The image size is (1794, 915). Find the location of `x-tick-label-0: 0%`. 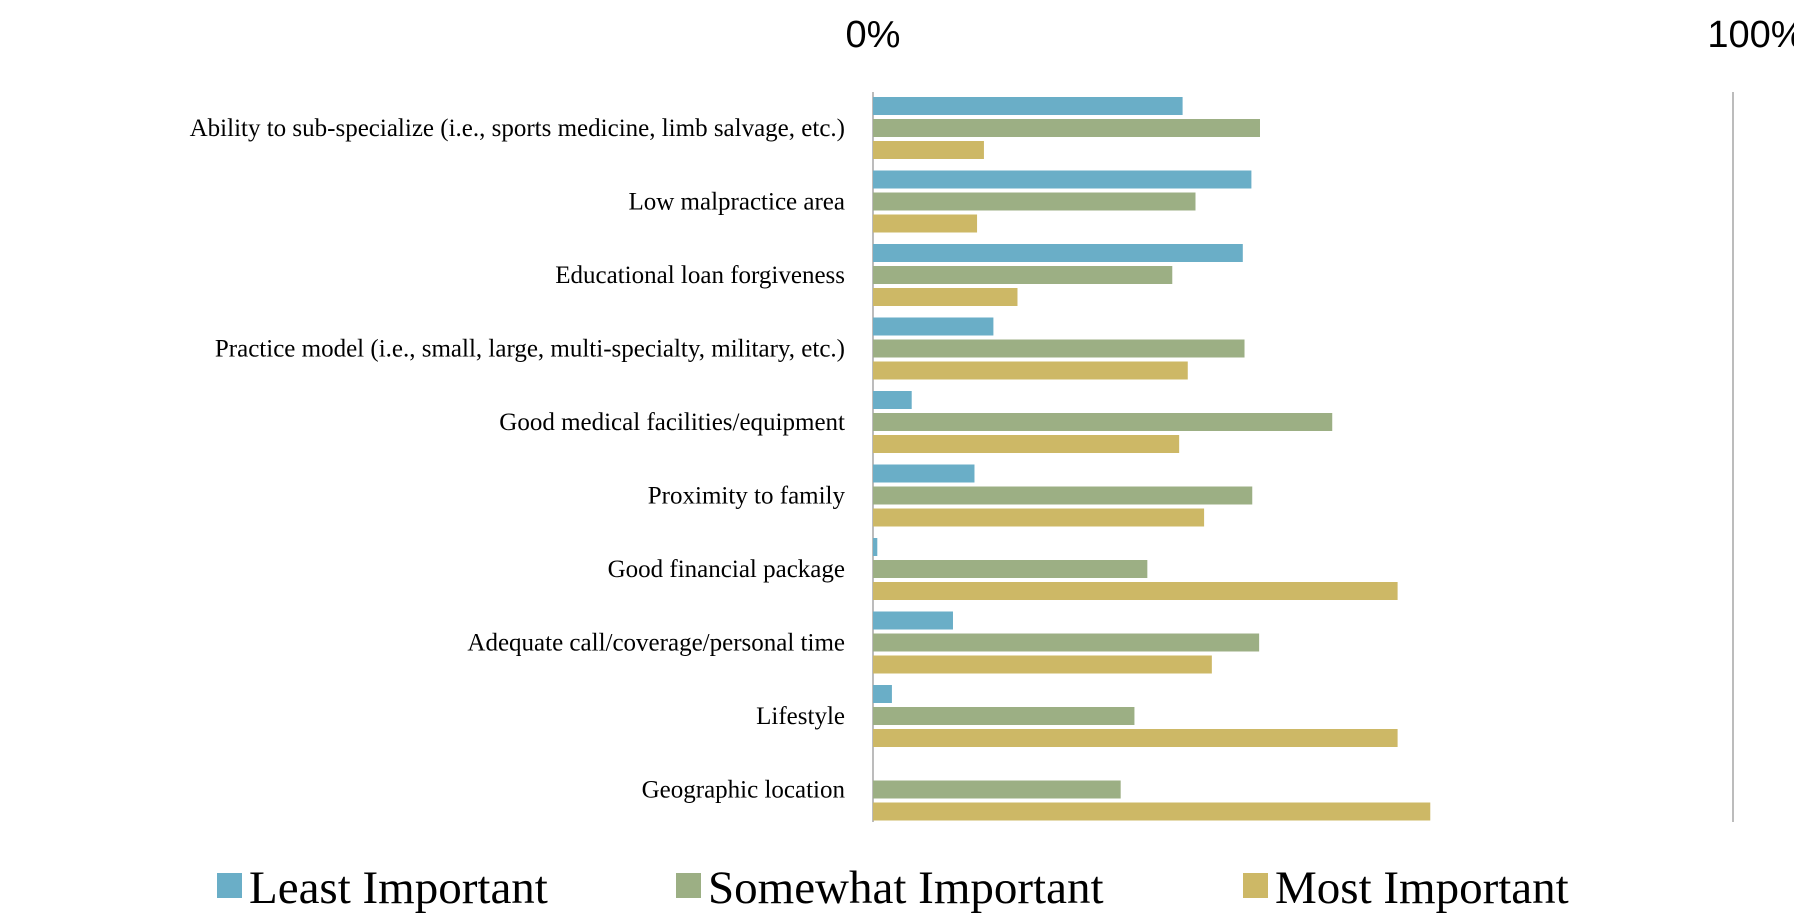

x-tick-label-0: 0% is located at coordinates (873, 35).